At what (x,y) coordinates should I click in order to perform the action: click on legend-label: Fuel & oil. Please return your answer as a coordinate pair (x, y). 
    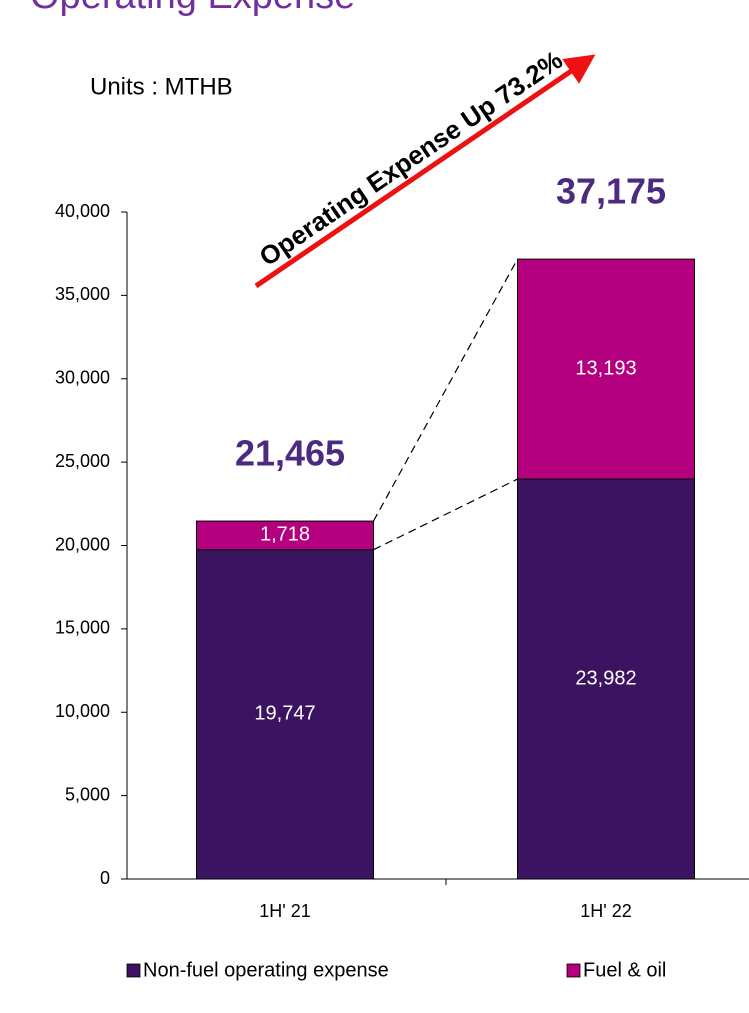
    Looking at the image, I should click on (624, 970).